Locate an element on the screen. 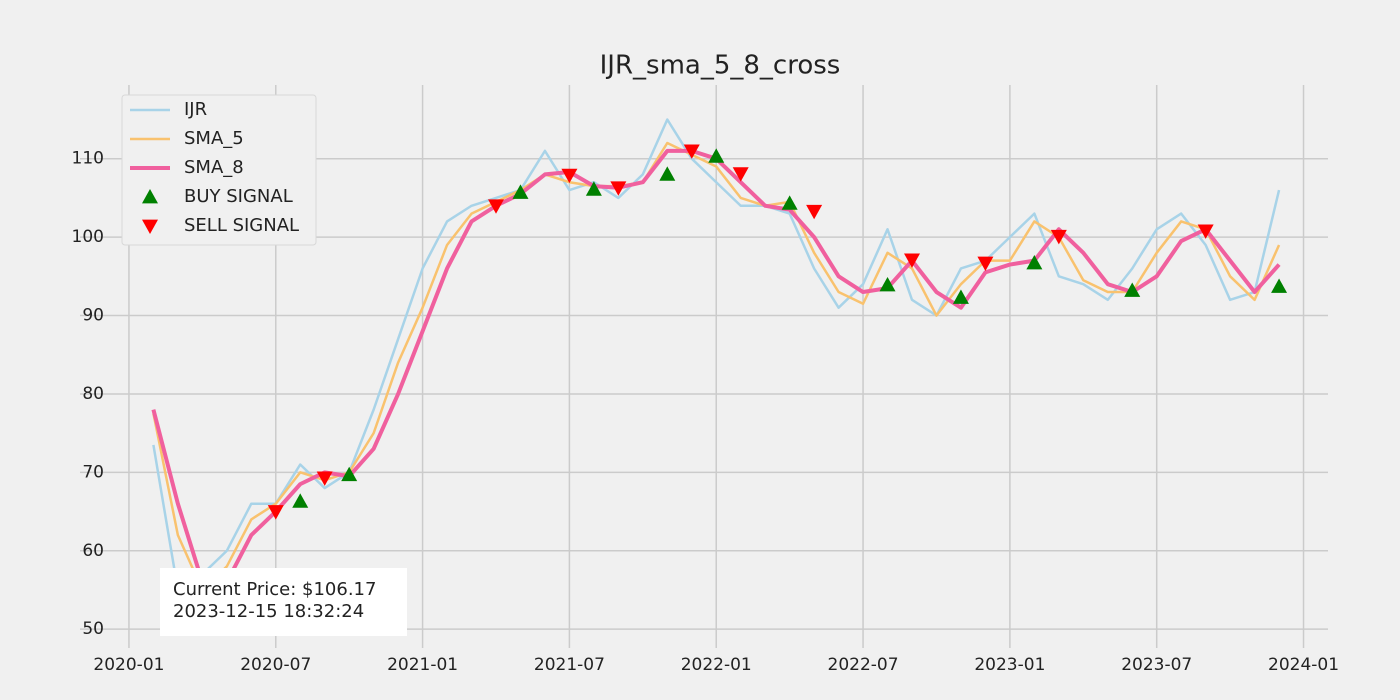 The height and width of the screenshot is (700, 1400). annotation-text: Current Price: $106.17 is located at coordinates (274, 589).